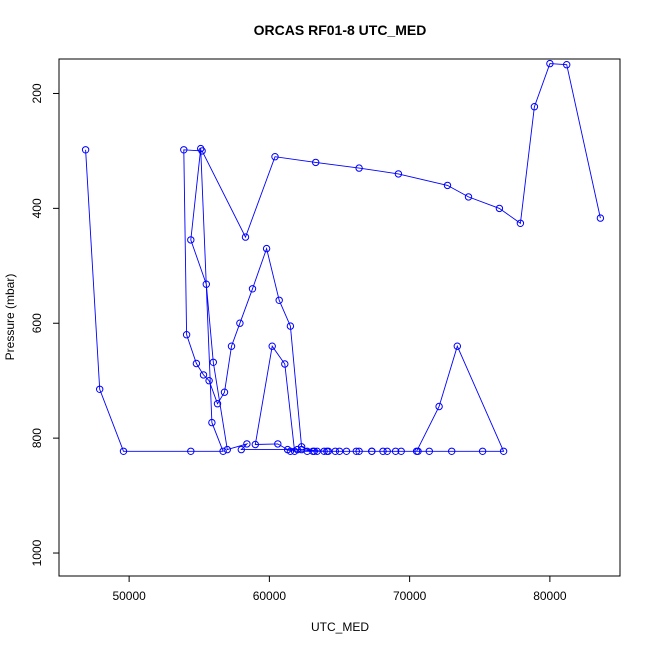  What do you see at coordinates (10, 317) in the screenshot?
I see `y-axis-label: Pressure (mbar)` at bounding box center [10, 317].